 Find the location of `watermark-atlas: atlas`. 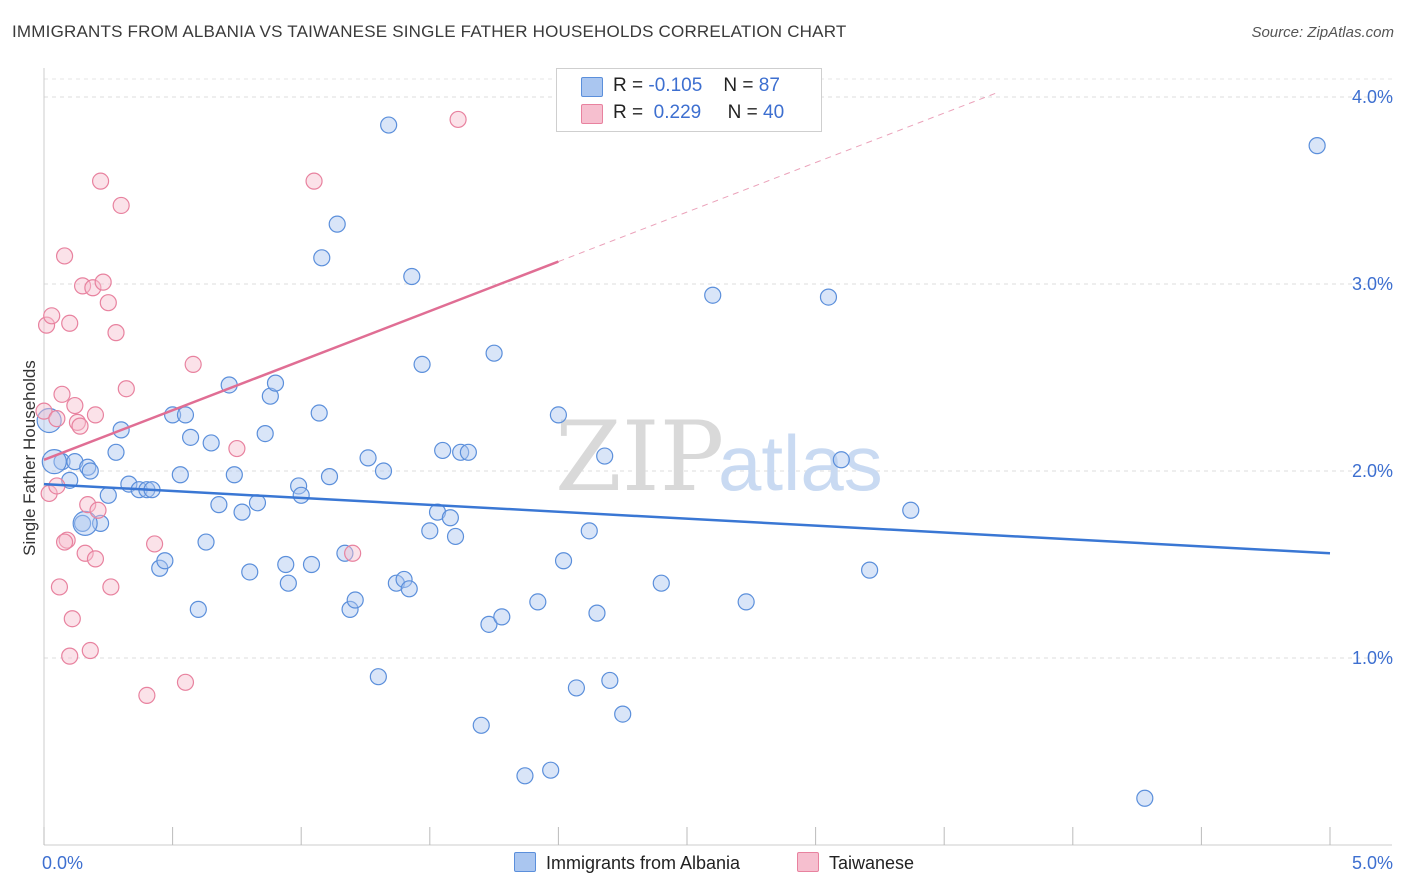

watermark-atlas: atlas is located at coordinates (800, 463).